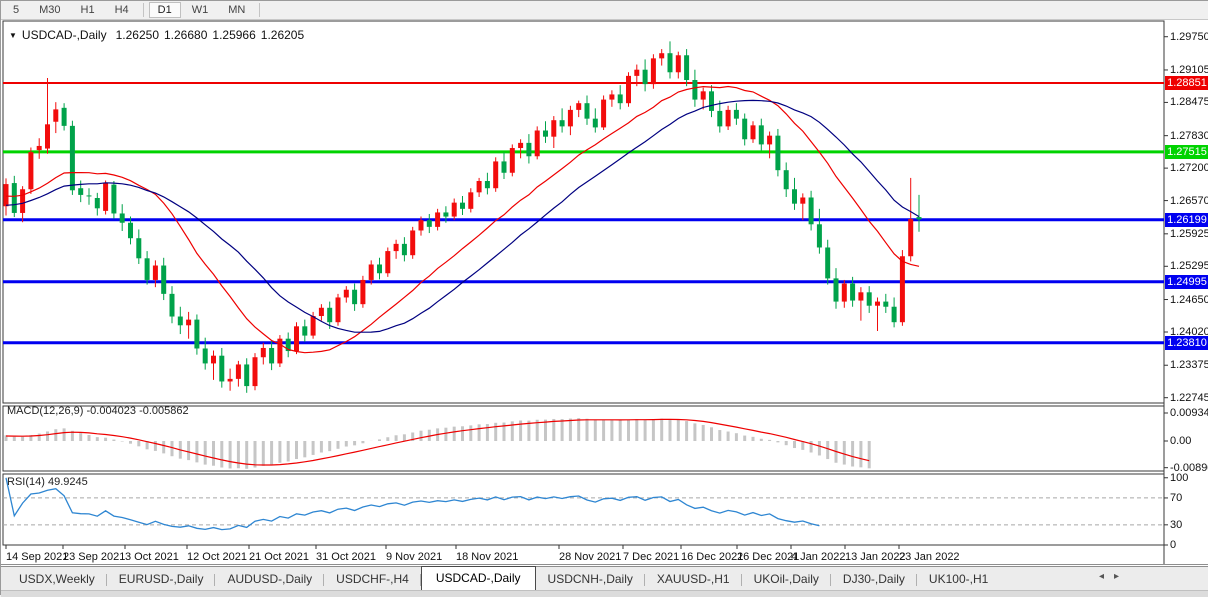  What do you see at coordinates (50, 10) in the screenshot?
I see `timeframe-button-m30: M30` at bounding box center [50, 10].